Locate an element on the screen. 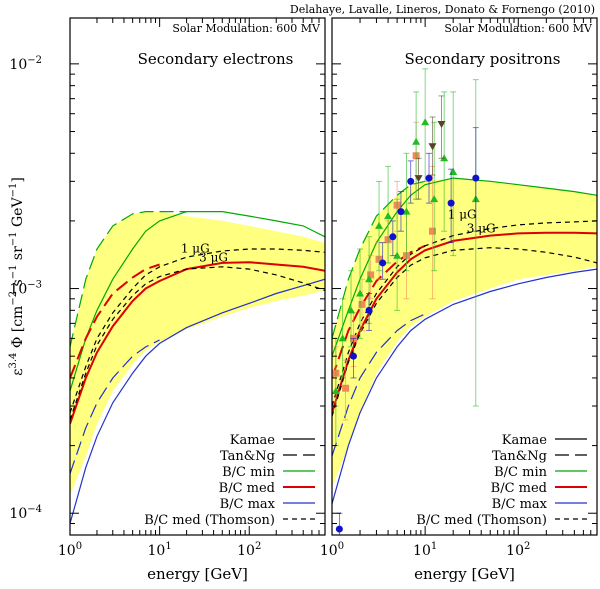 The image size is (600, 589). y-tick-label-1: 10⁻³ is located at coordinates (25, 289).